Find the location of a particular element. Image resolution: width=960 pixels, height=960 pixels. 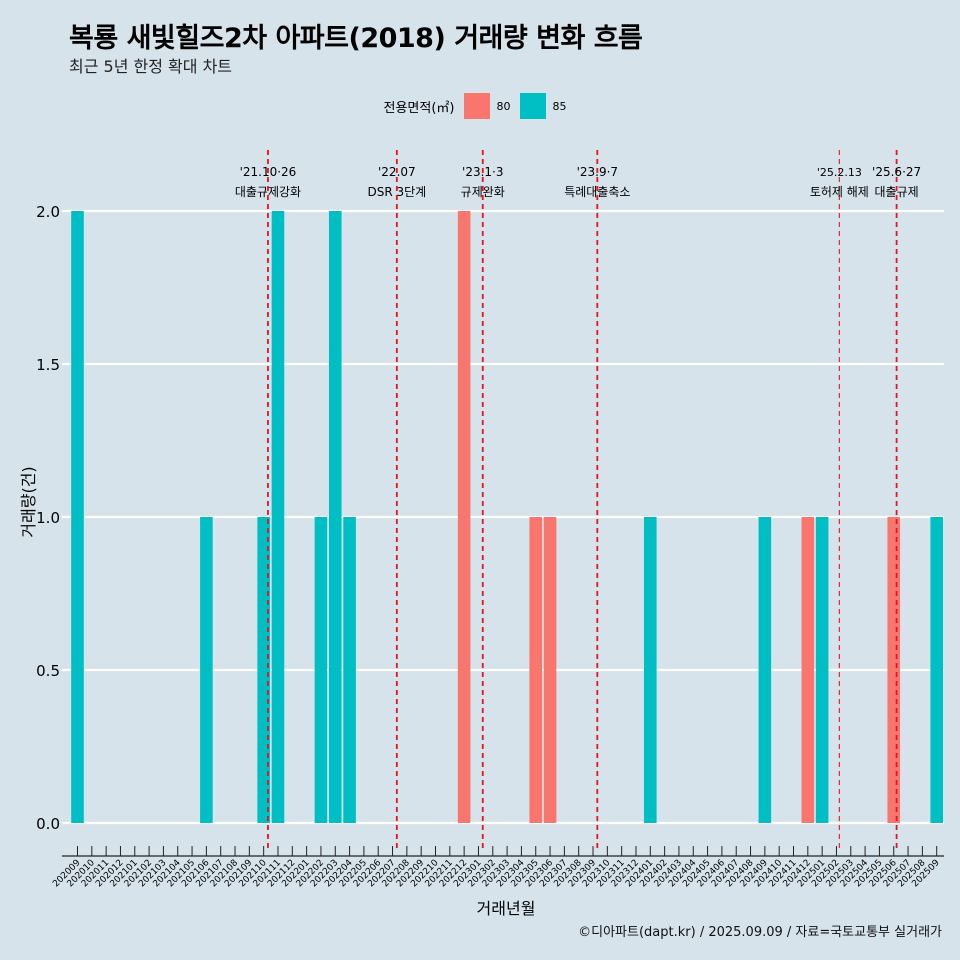

event-date-label: '25.6·27 is located at coordinates (896, 172).